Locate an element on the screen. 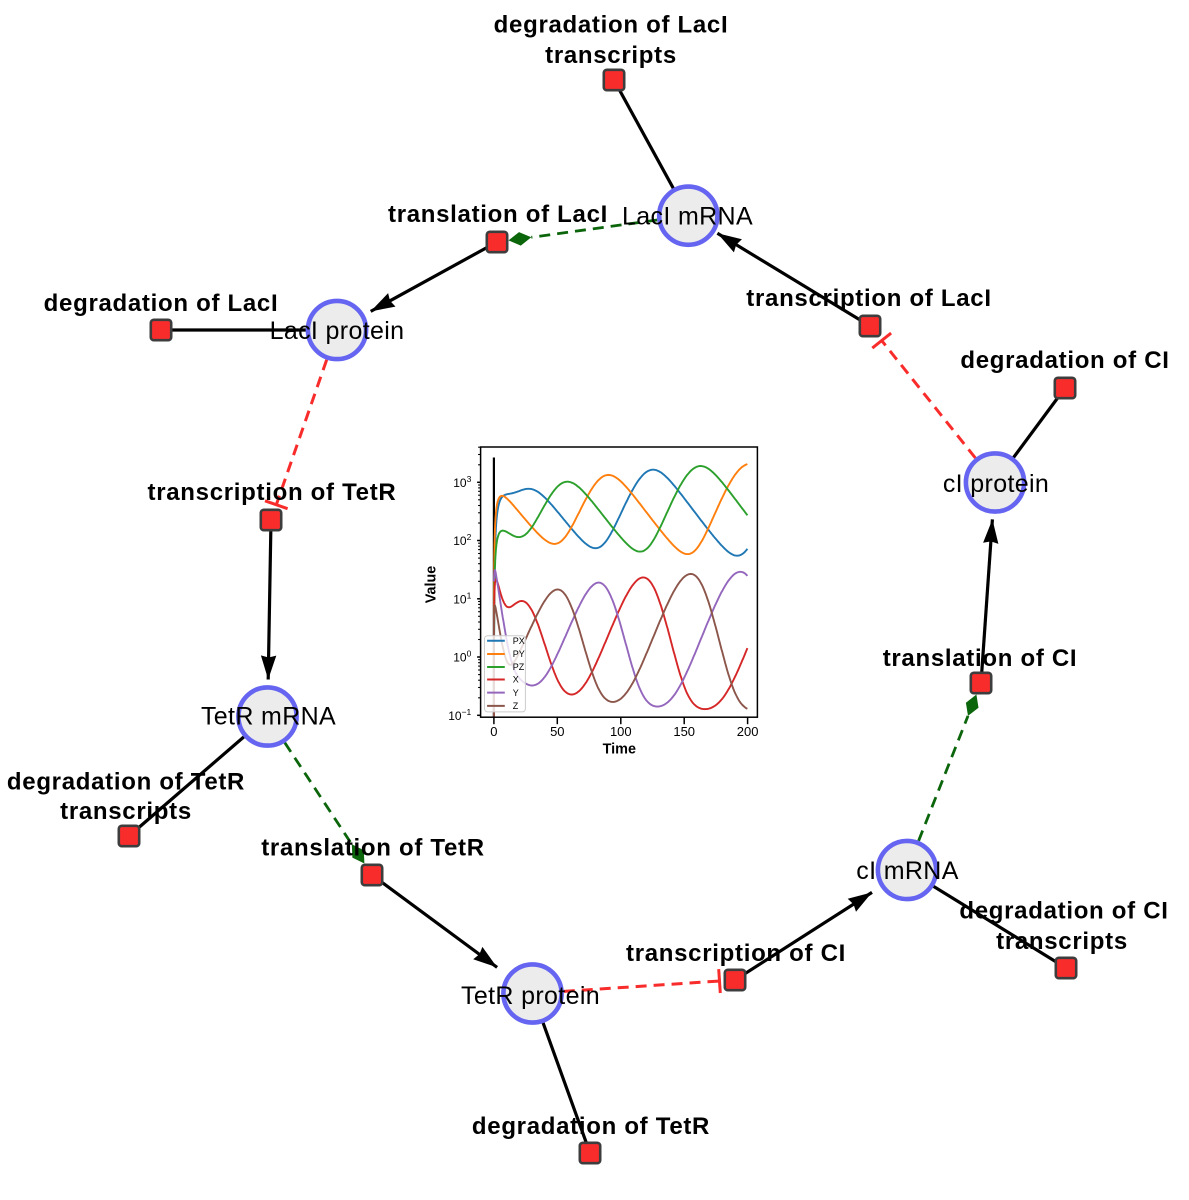  svg-text: TetR mRNA is located at coordinates (268, 717).